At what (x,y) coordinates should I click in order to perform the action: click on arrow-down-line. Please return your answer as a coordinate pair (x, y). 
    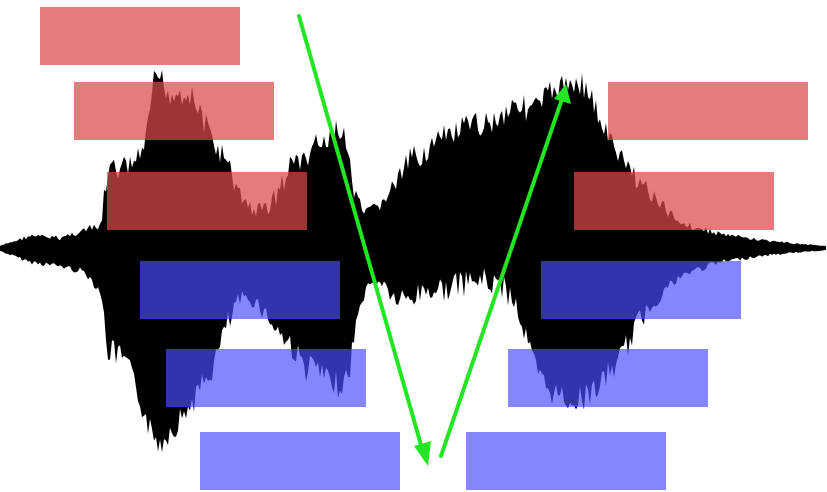
    Looking at the image, I should click on (361, 234).